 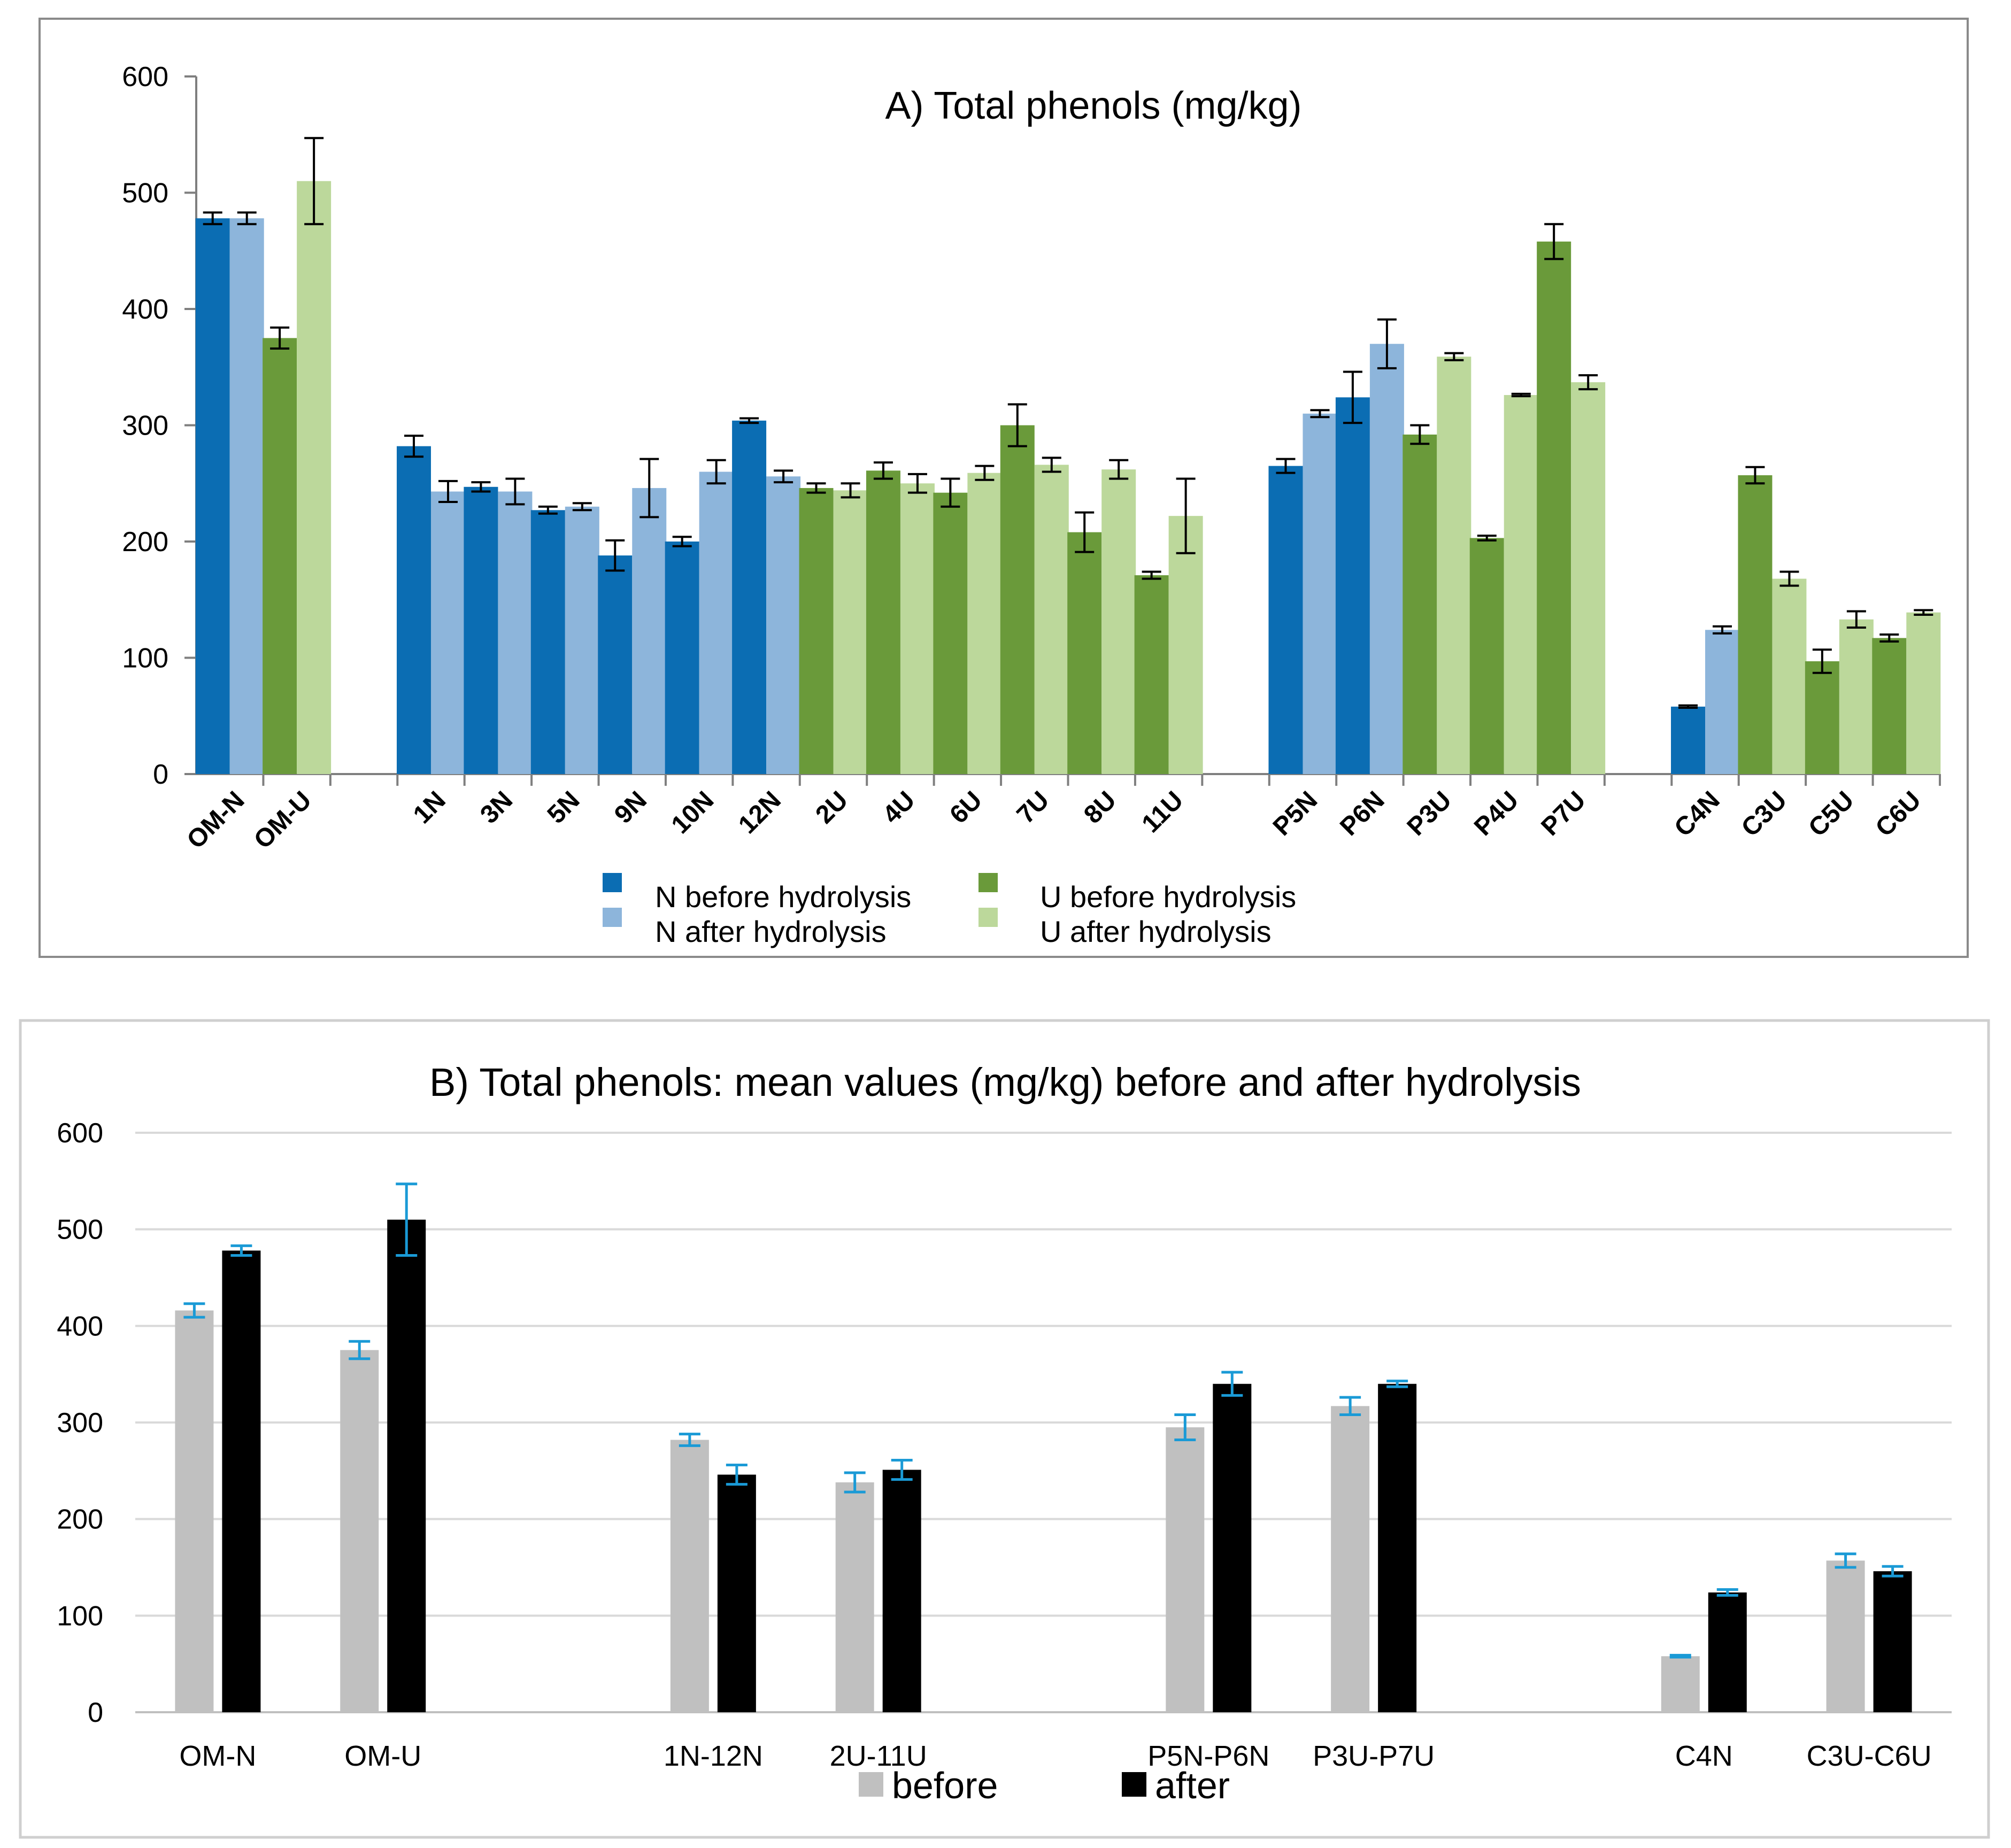 What do you see at coordinates (1420, 434) in the screenshot?
I see `a-errorbar-p3u-before` at bounding box center [1420, 434].